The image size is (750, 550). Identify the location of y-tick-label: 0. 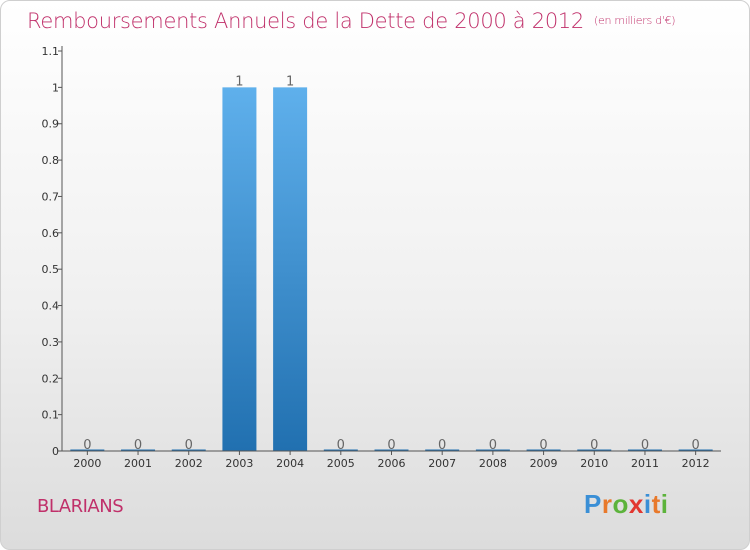
(55, 451).